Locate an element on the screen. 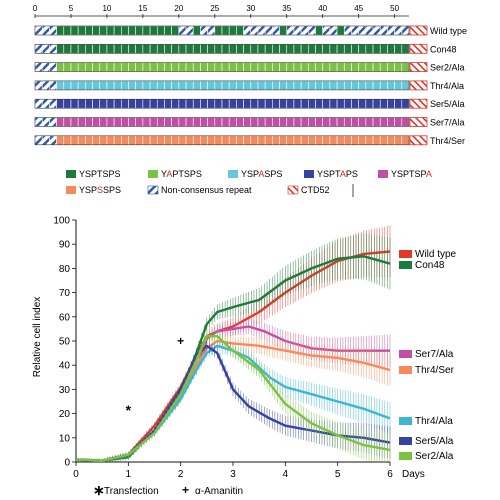 This screenshot has height=500, width=500. construct-label: Wild type is located at coordinates (448, 31).